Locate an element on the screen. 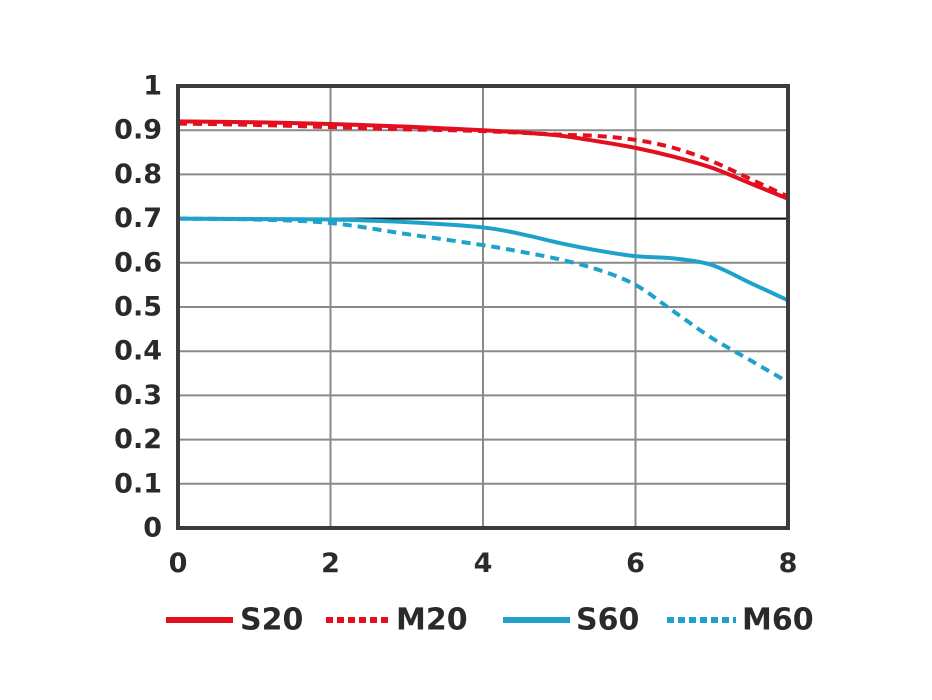 This screenshot has width=932, height=700. x-tick-label: 0 is located at coordinates (178, 563).